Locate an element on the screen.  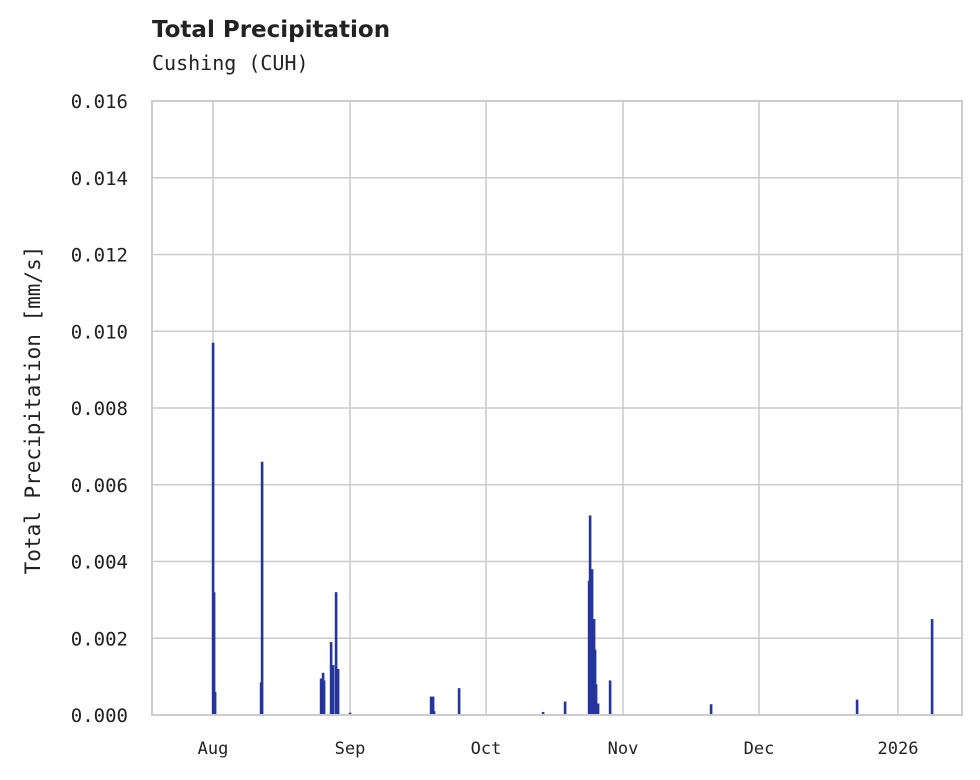
chart-title: Total Precipitation is located at coordinates (271, 30).